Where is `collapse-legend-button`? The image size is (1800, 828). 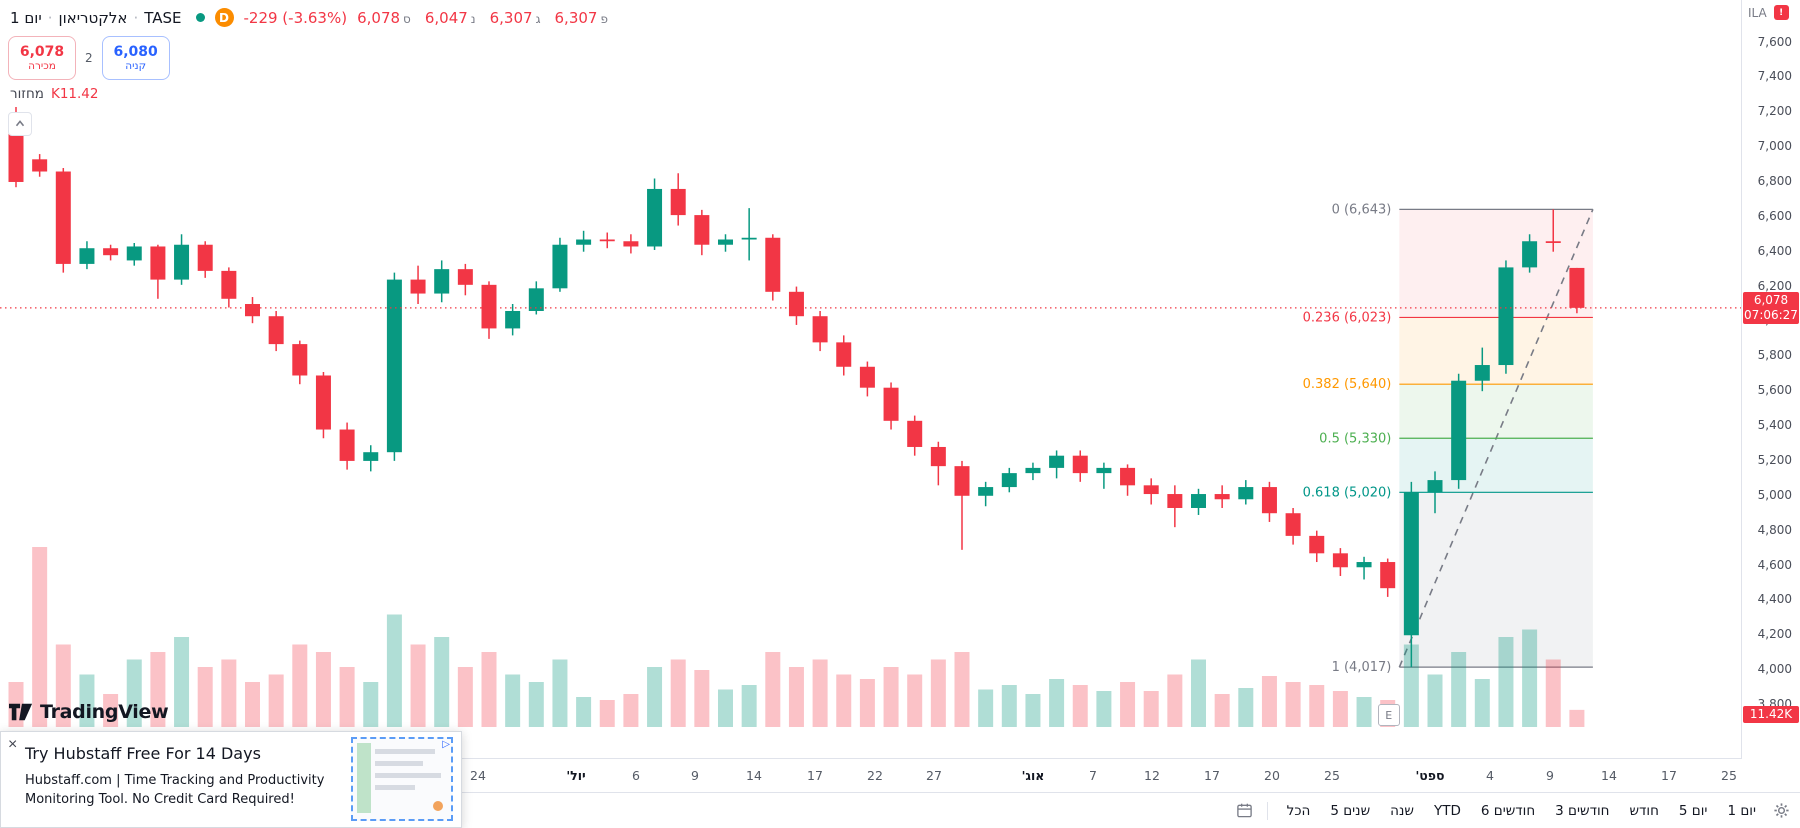
collapse-legend-button is located at coordinates (20, 124).